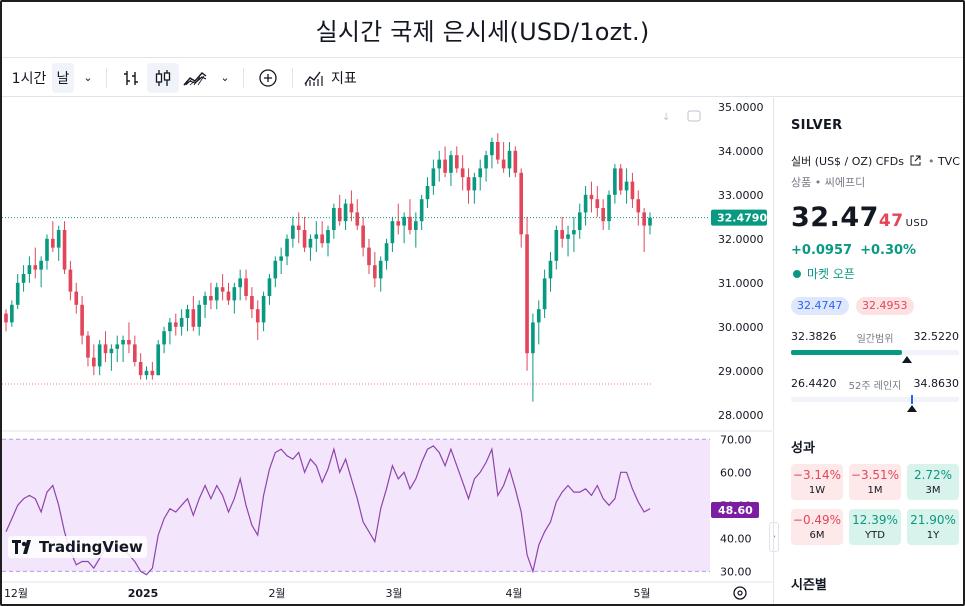 The image size is (965, 606). I want to click on gear-outer, so click(740, 593).